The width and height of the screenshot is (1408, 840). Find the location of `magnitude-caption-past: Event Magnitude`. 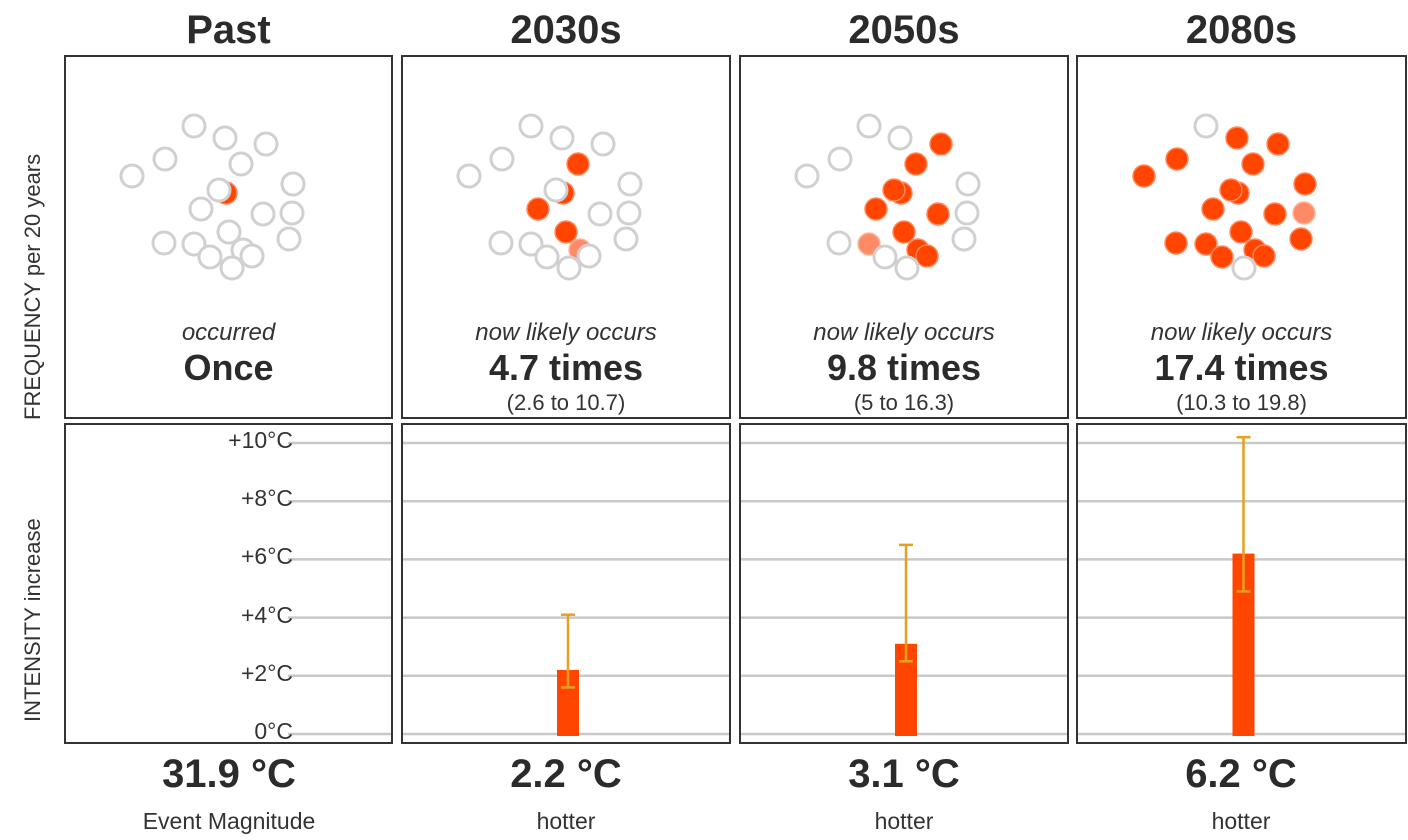

magnitude-caption-past: Event Magnitude is located at coordinates (229, 821).